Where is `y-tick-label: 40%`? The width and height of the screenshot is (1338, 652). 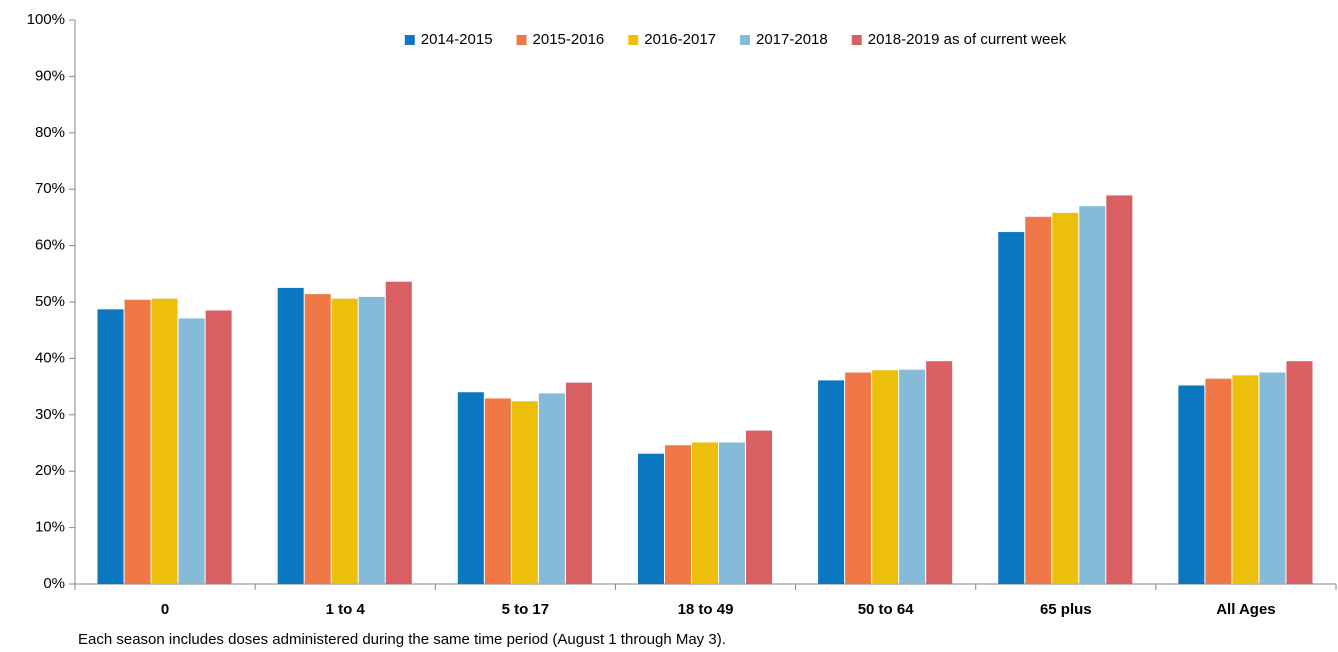 y-tick-label: 40% is located at coordinates (50, 357).